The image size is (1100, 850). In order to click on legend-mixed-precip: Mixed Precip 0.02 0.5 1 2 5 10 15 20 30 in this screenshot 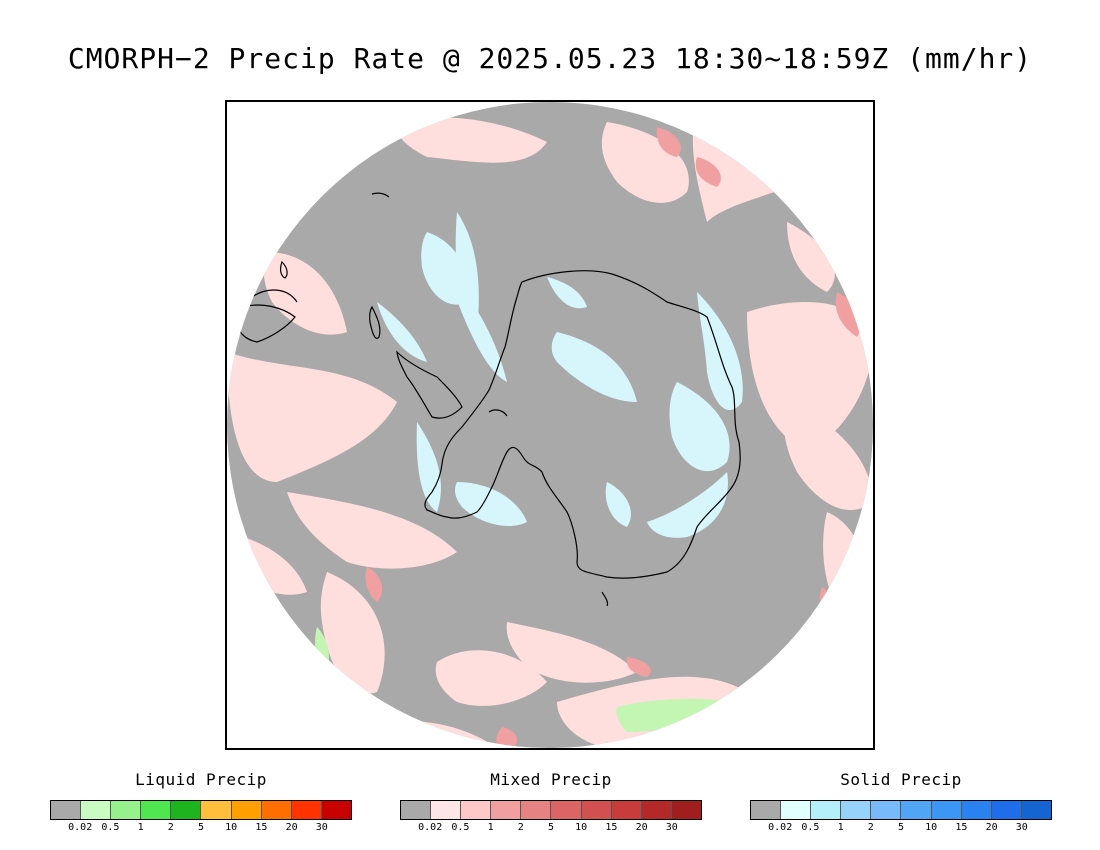, I will do `click(551, 803)`.